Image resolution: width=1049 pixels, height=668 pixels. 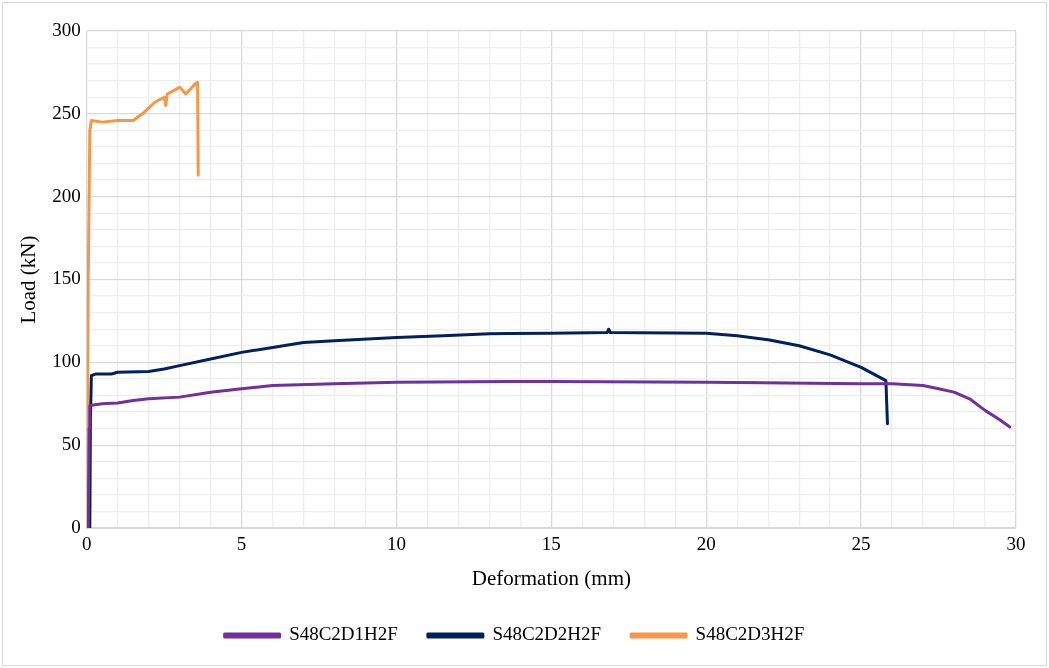 What do you see at coordinates (1016, 544) in the screenshot?
I see `x-tick-label: 30` at bounding box center [1016, 544].